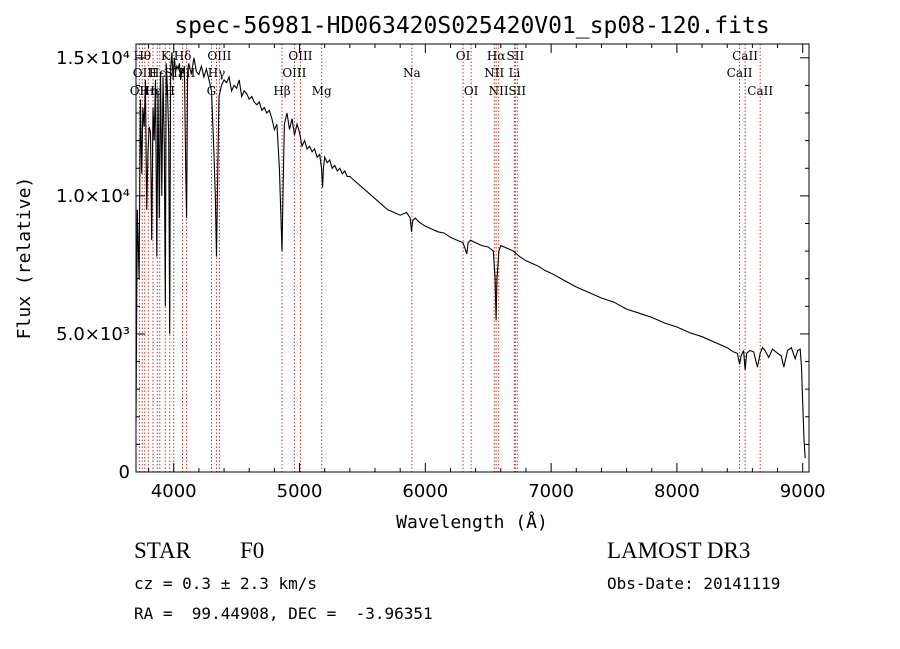 The image size is (900, 649). What do you see at coordinates (412, 73) in the screenshot?
I see `spectral-line-label: Na` at bounding box center [412, 73].